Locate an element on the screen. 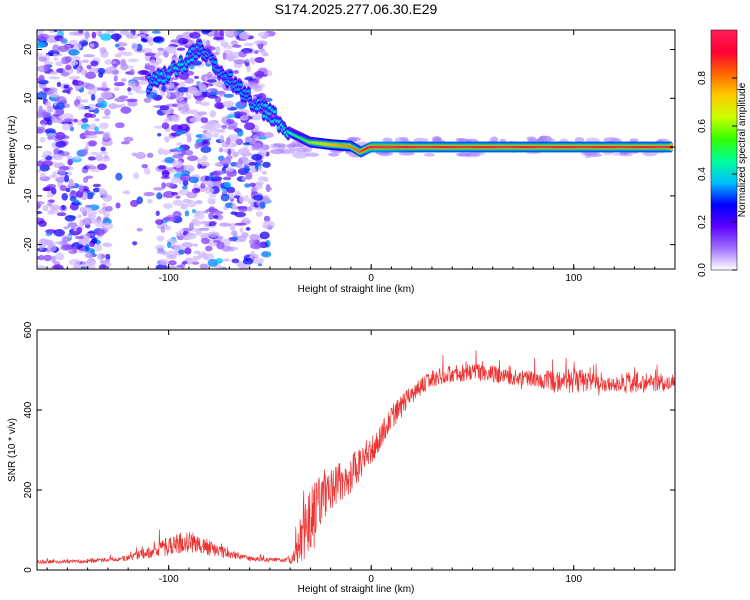 This screenshot has width=750, height=600. snr-y-label: SNR (10 * v/v) is located at coordinates (12, 450).